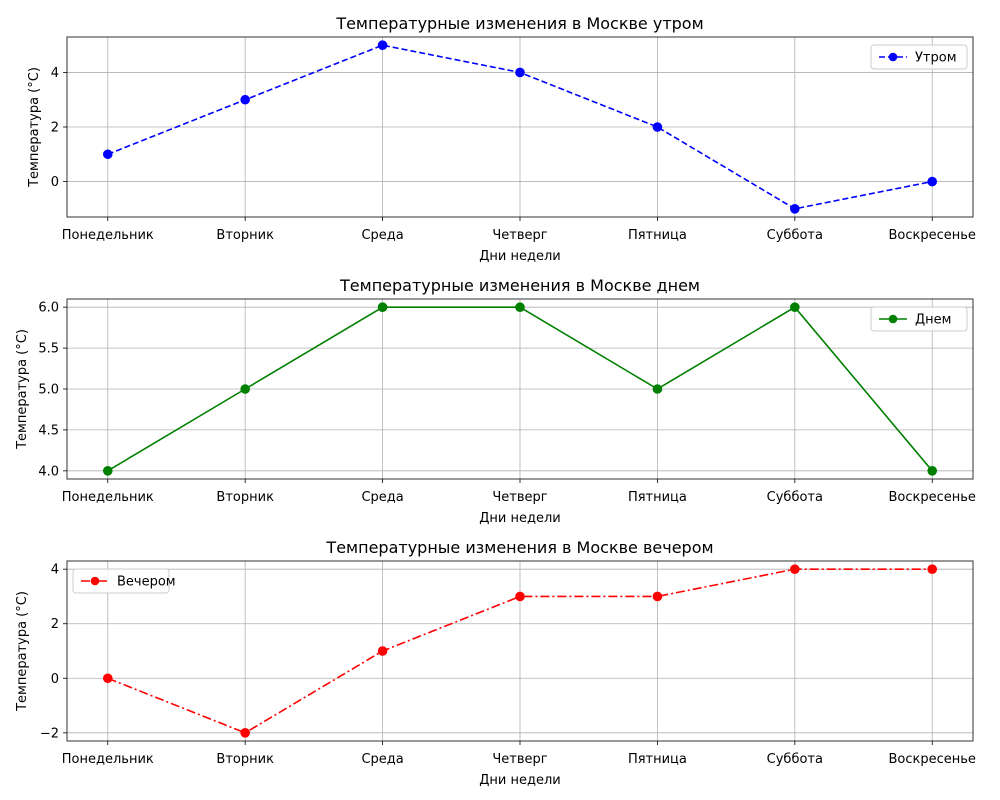 This screenshot has height=800, width=1000. I want to click on legend: Вечером, so click(124, 581).